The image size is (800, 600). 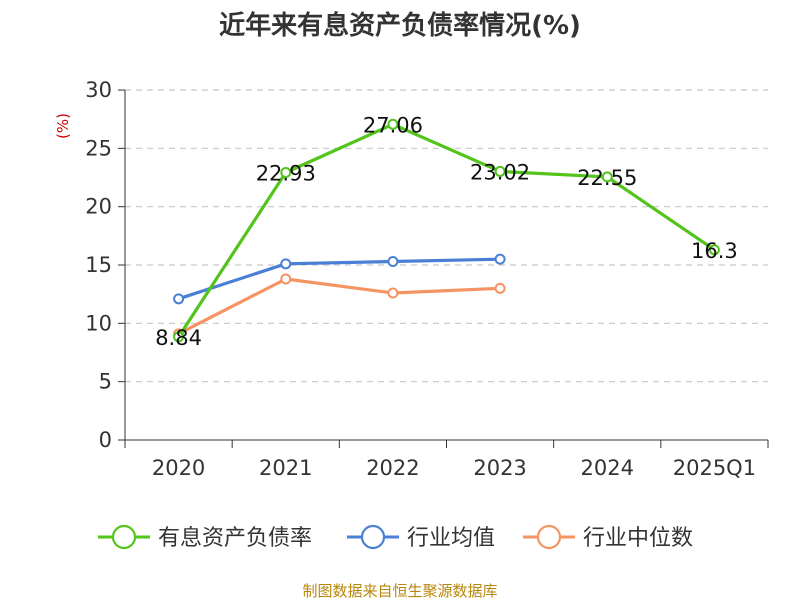 I want to click on data-label: 16.3, so click(x=714, y=251).